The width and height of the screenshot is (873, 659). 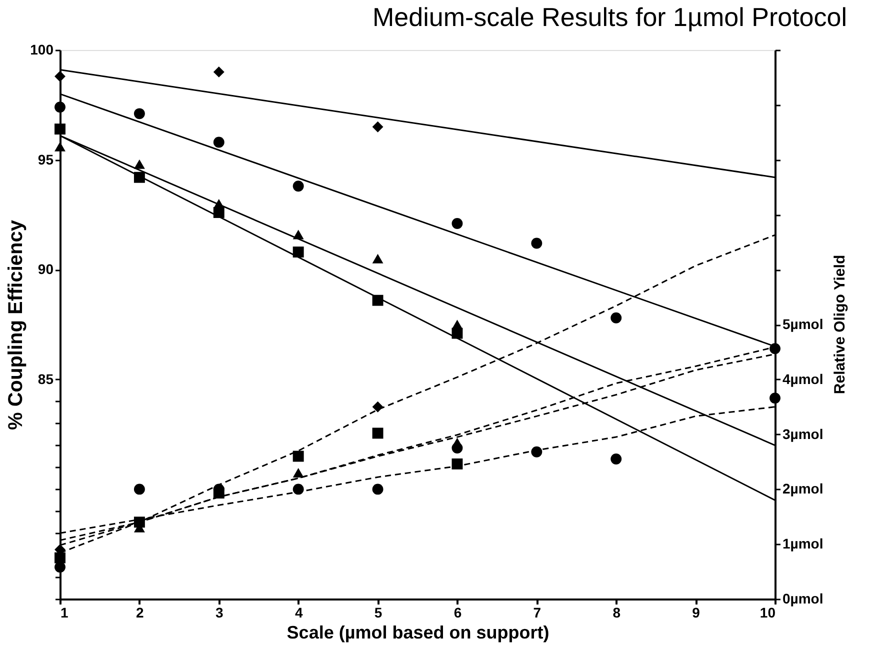 What do you see at coordinates (537, 612) in the screenshot?
I see `x-tick-label: 7` at bounding box center [537, 612].